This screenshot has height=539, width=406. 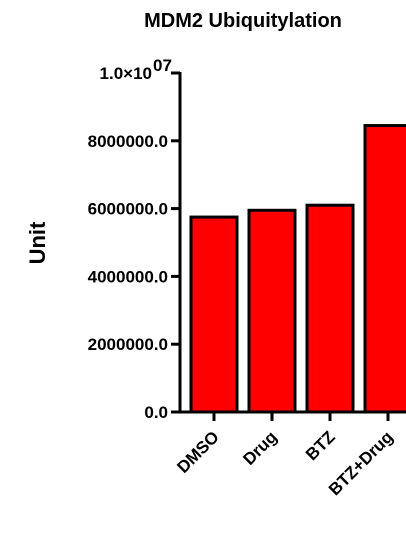 What do you see at coordinates (320, 445) in the screenshot?
I see `x-tick-label: BTZ` at bounding box center [320, 445].